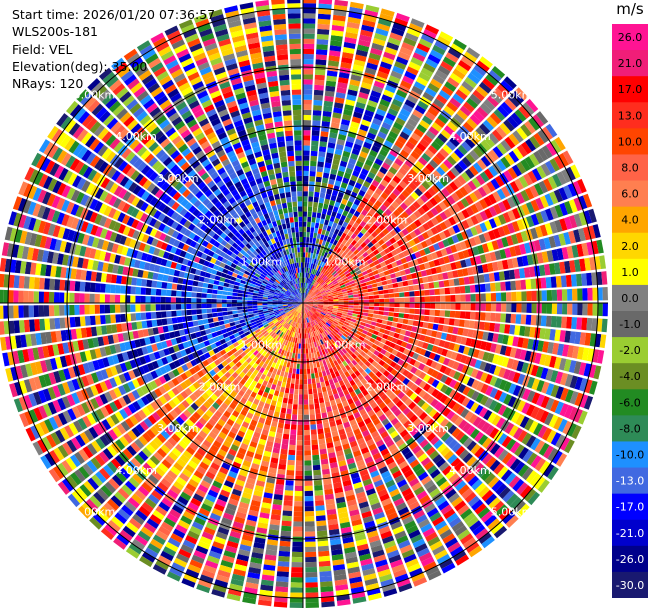  I want to click on colorbar-tick-label: 6.0, so click(630, 194).